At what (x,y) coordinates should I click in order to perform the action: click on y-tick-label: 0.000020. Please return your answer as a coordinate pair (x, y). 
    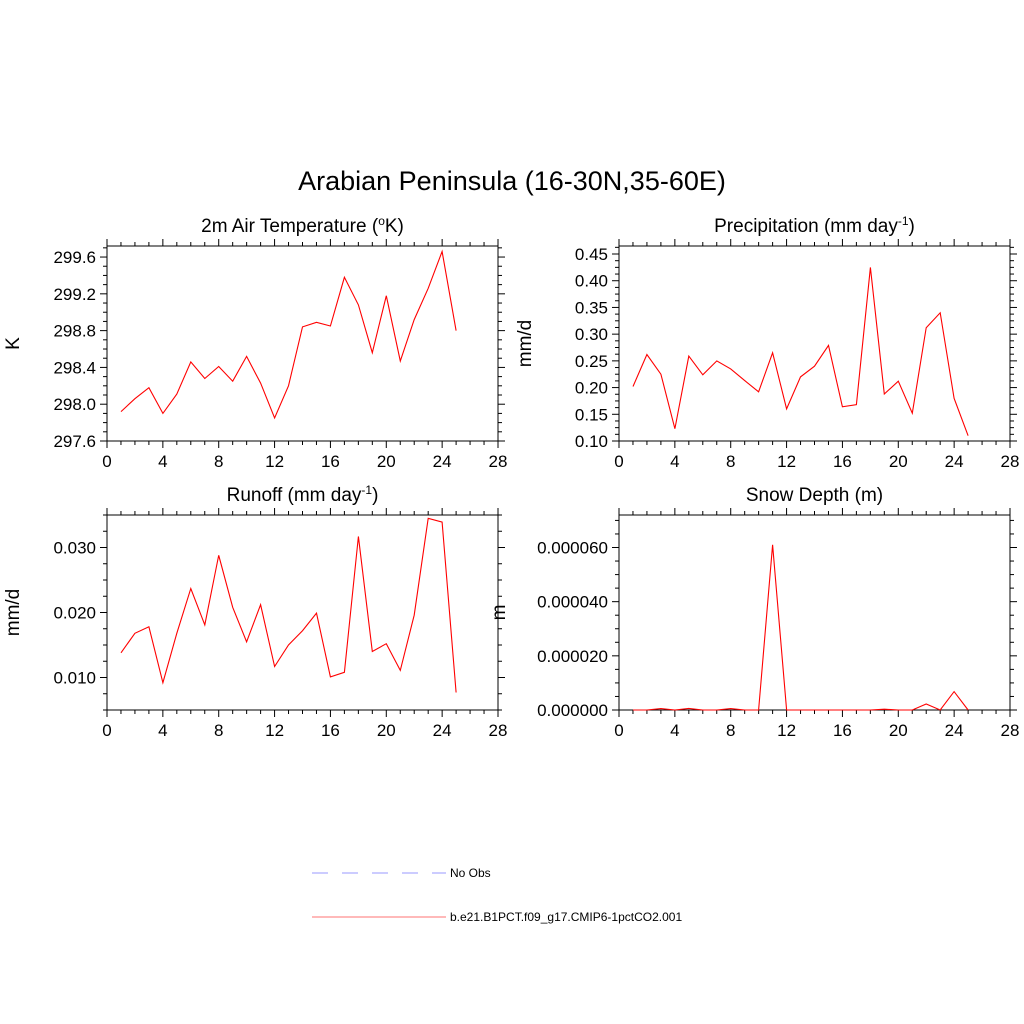
    Looking at the image, I should click on (572, 656).